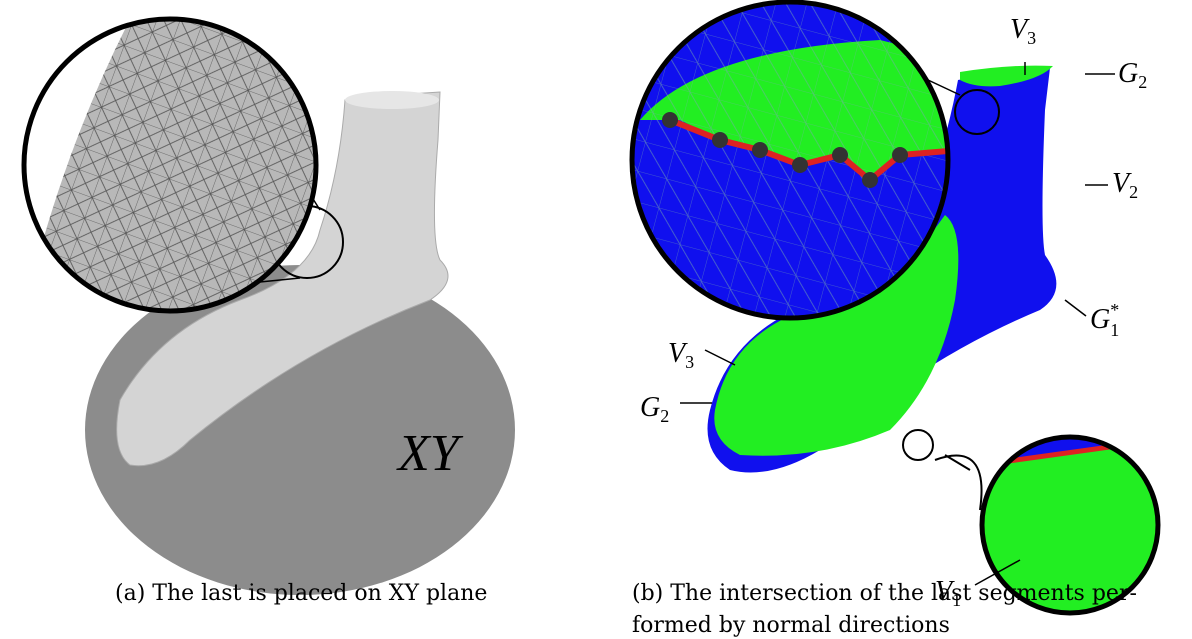 The height and width of the screenshot is (639, 1192). I want to click on segment-label: G* 1, so click(1104, 320).